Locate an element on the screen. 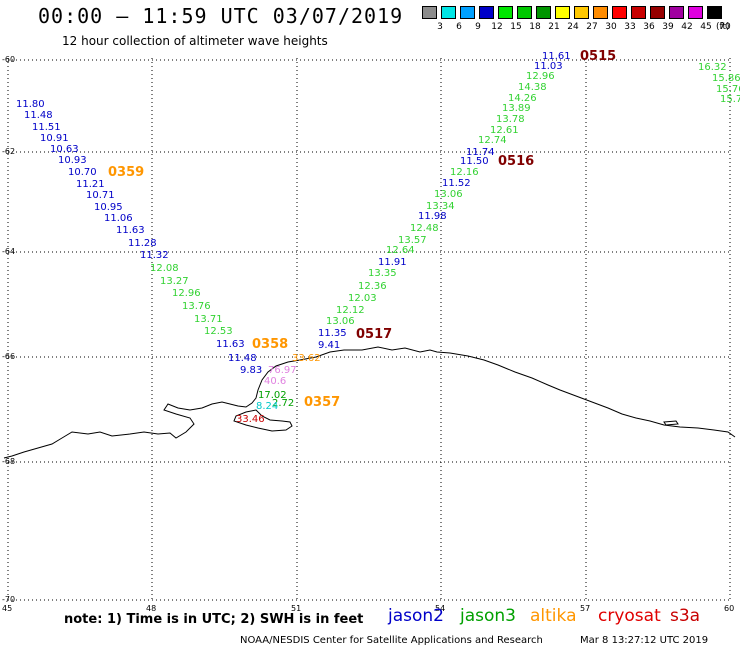 Image resolution: width=740 pixels, height=650 pixels. wave-height-value: 12.74 is located at coordinates (492, 140).